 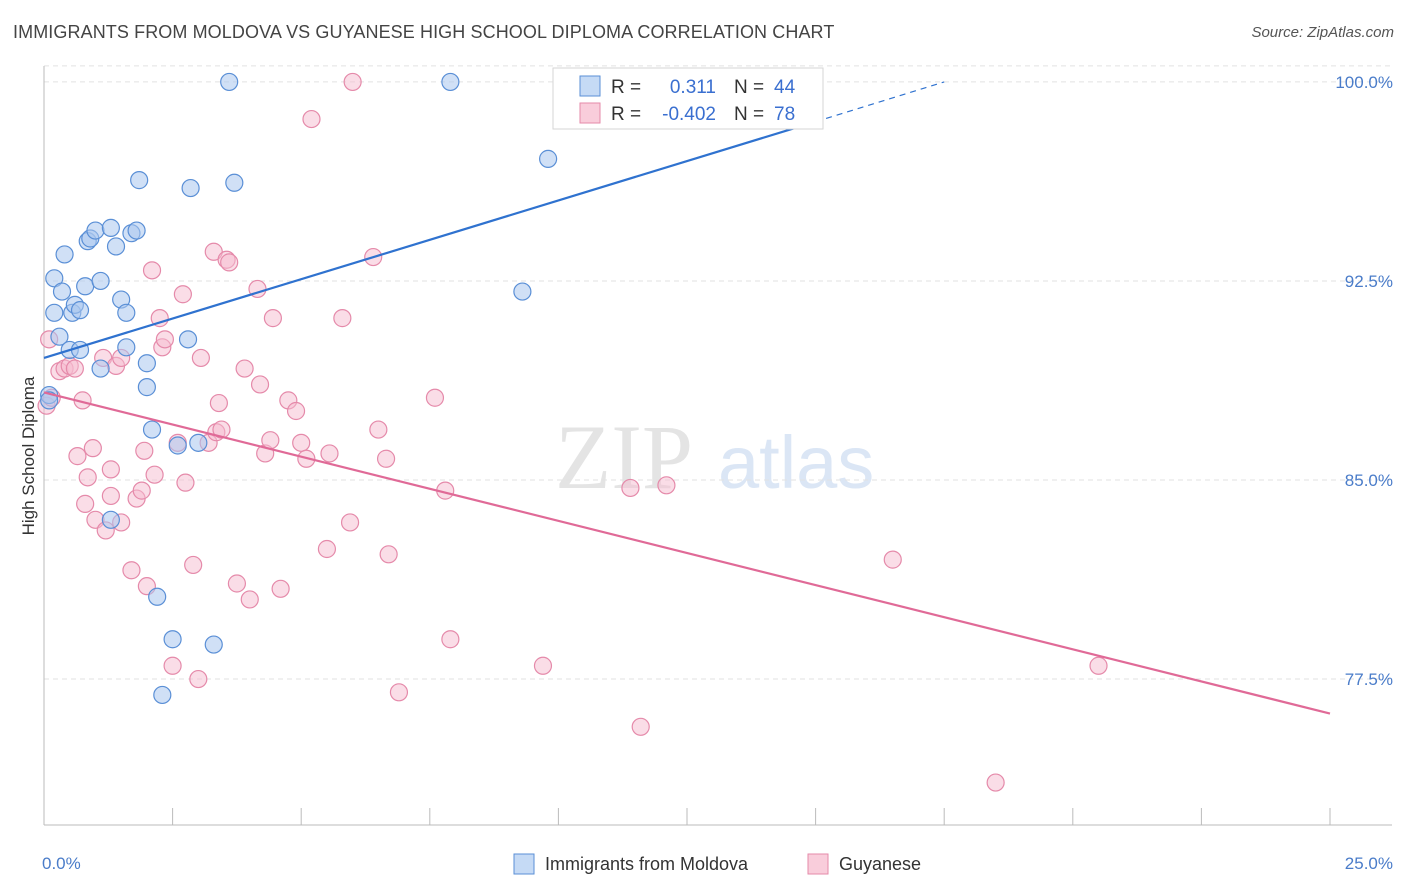 What do you see at coordinates (429, 239) in the screenshot?
I see `moldova-trend-line` at bounding box center [429, 239].